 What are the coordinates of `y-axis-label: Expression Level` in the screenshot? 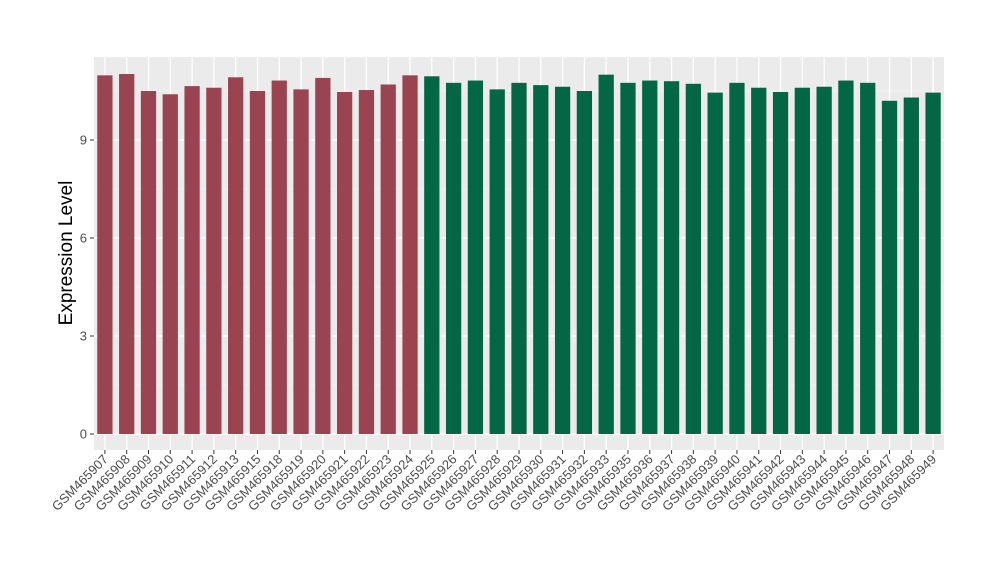 It's located at (66, 253).